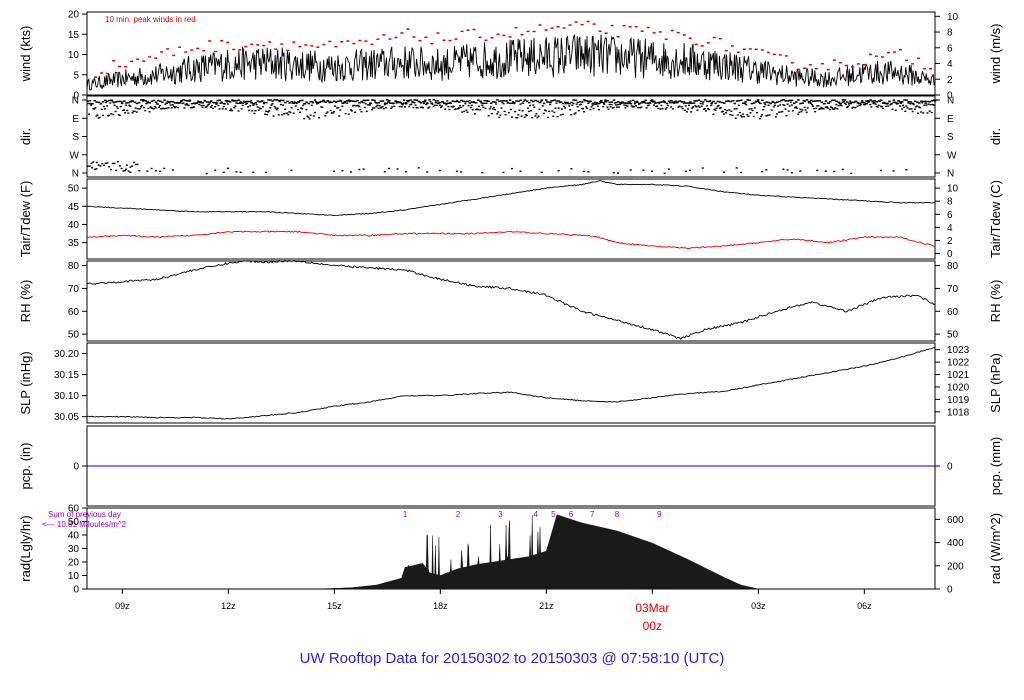  I want to click on wind-rtick-label: 10, so click(953, 17).